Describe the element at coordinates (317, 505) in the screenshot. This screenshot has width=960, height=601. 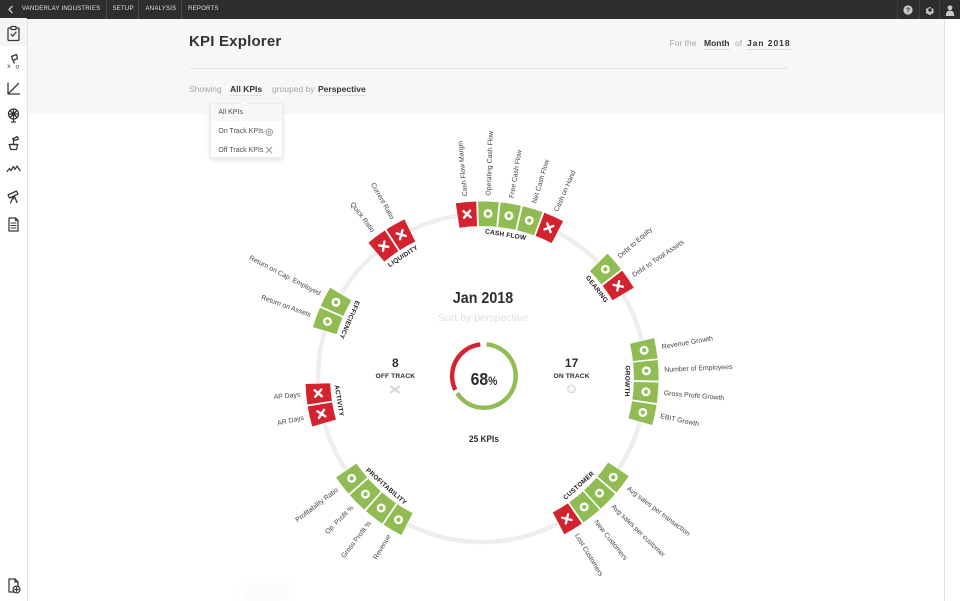
I see `svg-text: Profitability Ratio` at that location.